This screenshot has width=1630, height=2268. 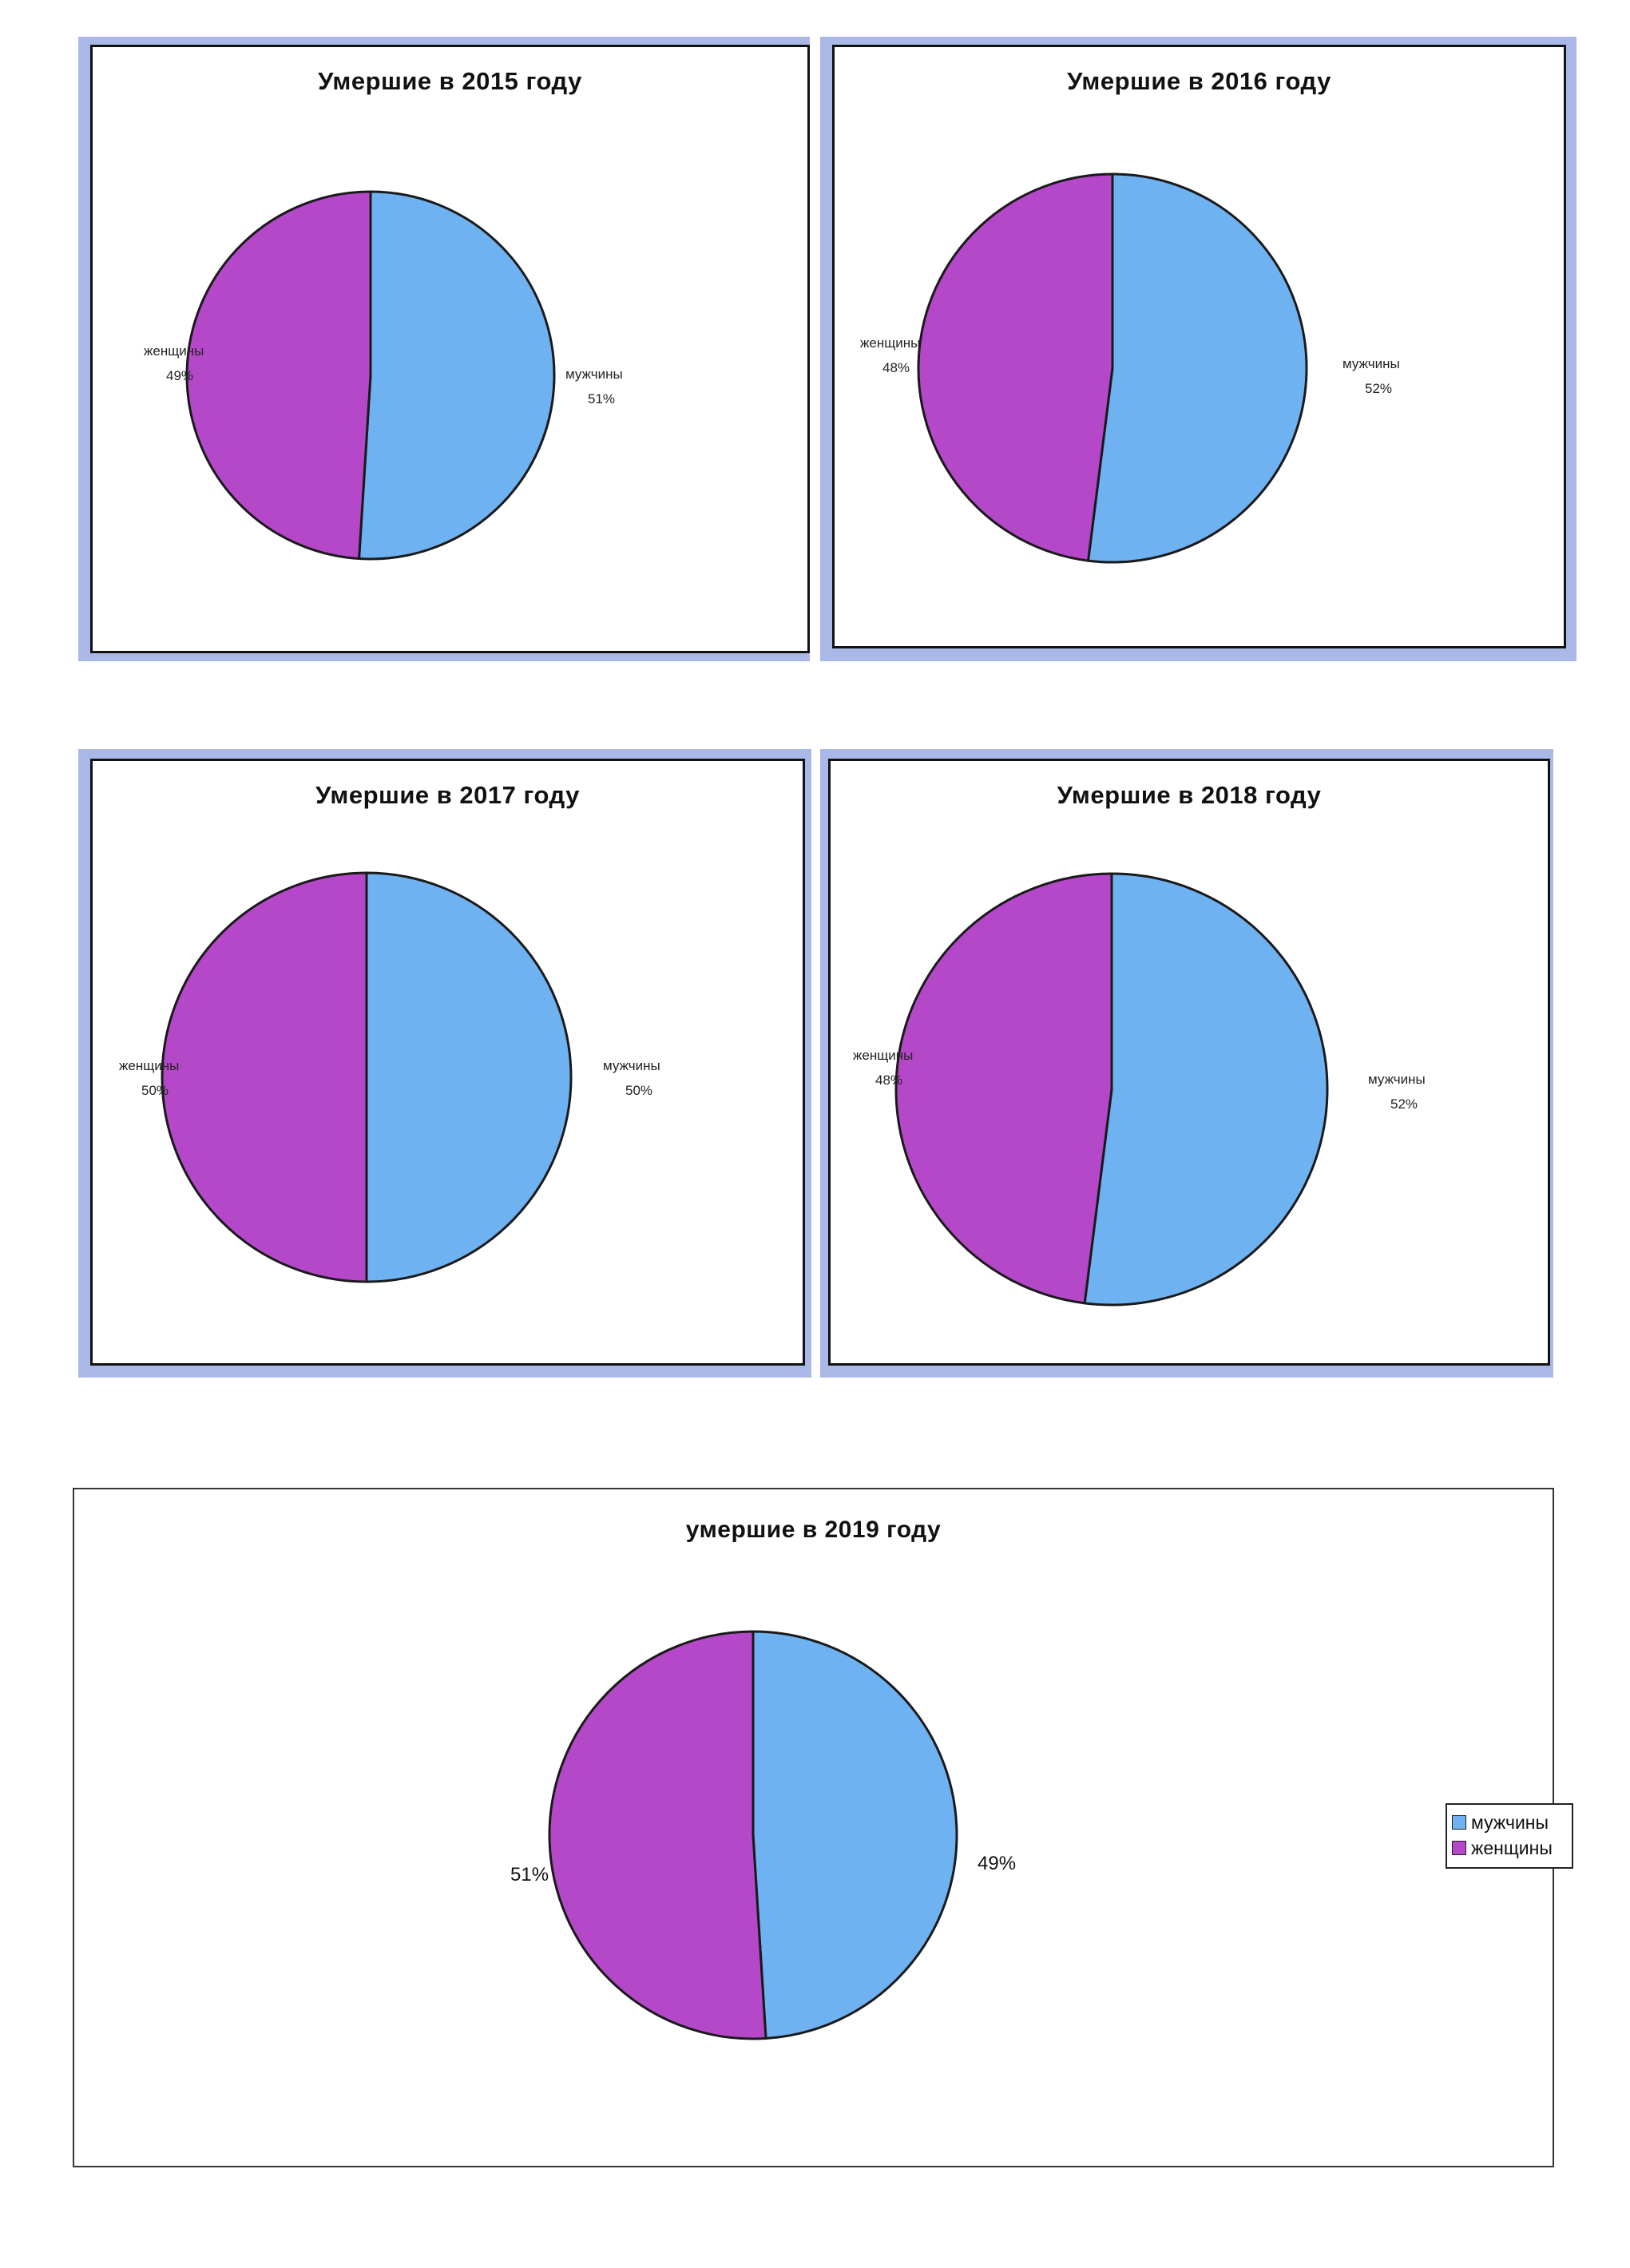 I want to click on legend-label-men: мужчины, so click(x=1510, y=1822).